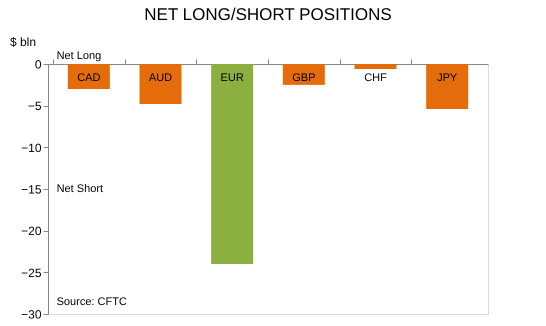 This screenshot has width=546, height=326. Describe the element at coordinates (35, 106) in the screenshot. I see `y-tick-label: −5` at that location.